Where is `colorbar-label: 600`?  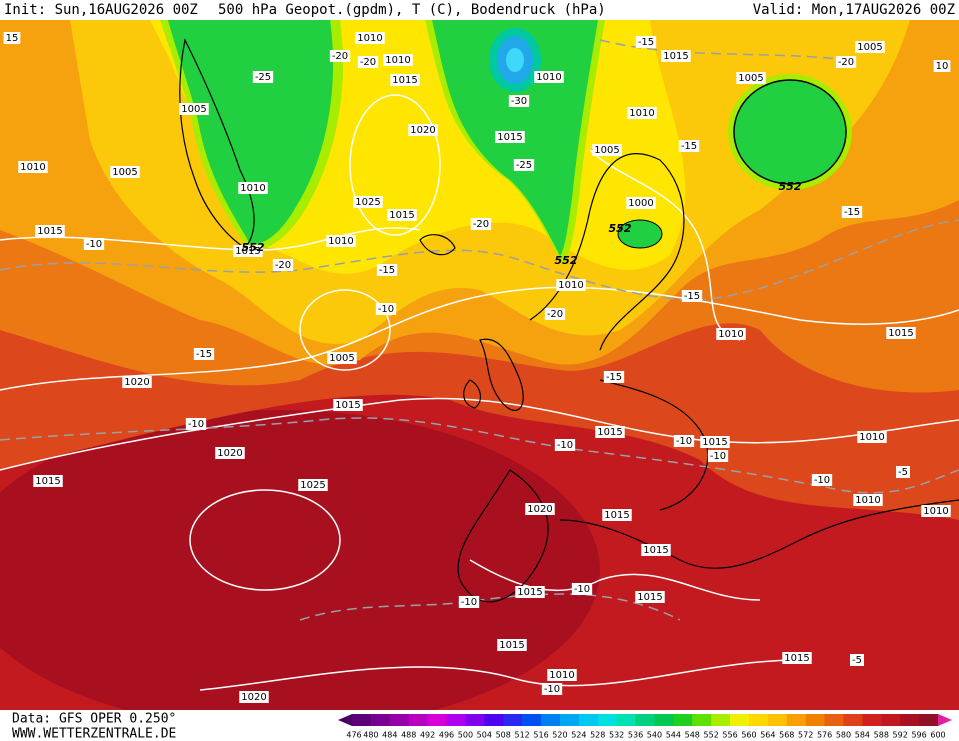
colorbar-label: 600 is located at coordinates (937, 735).